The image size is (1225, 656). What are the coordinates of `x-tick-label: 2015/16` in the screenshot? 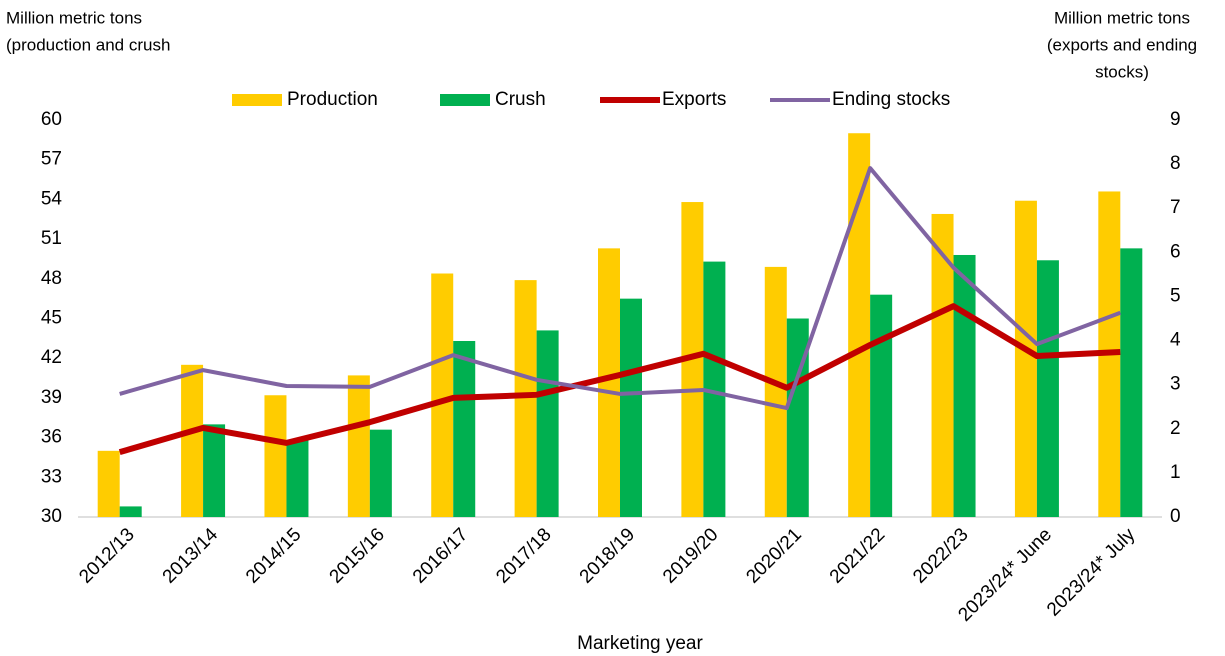 It's located at (357, 555).